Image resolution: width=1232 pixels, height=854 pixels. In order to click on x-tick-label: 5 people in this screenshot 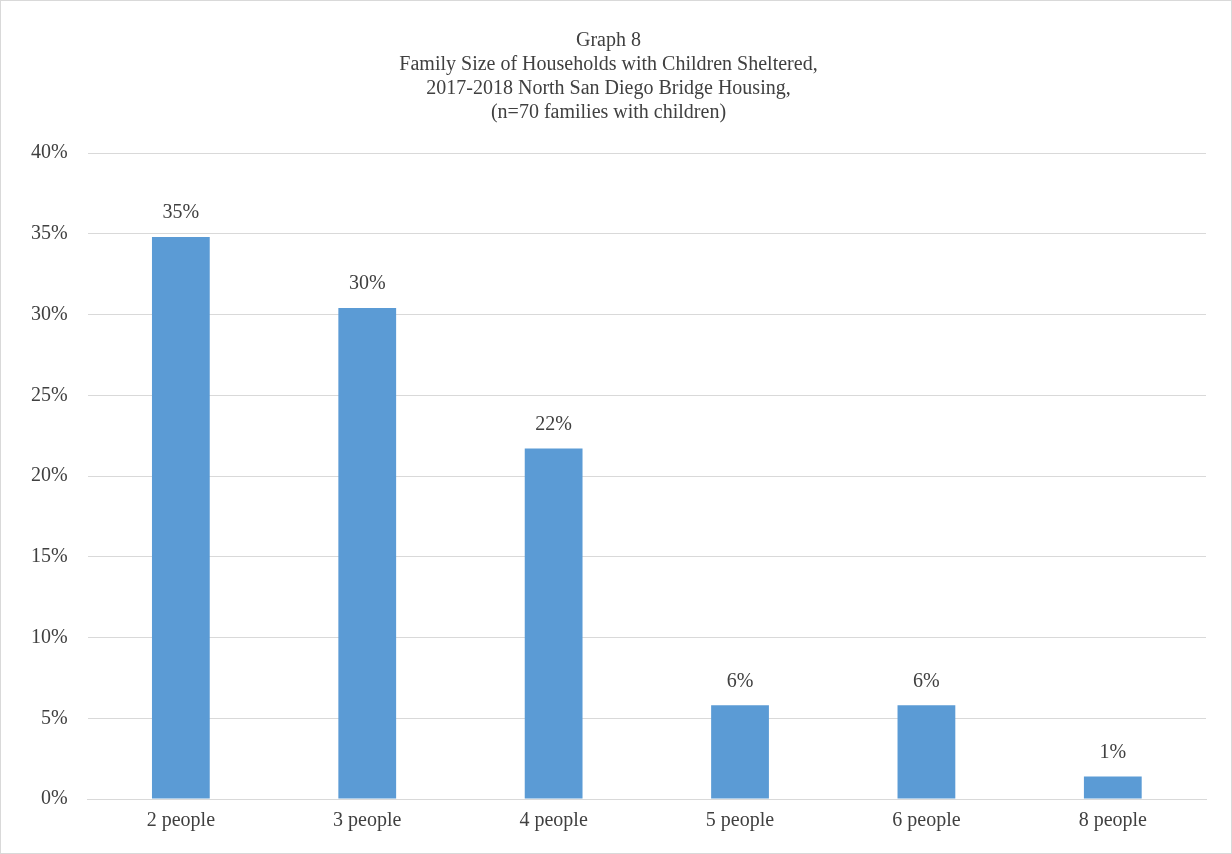, I will do `click(740, 820)`.